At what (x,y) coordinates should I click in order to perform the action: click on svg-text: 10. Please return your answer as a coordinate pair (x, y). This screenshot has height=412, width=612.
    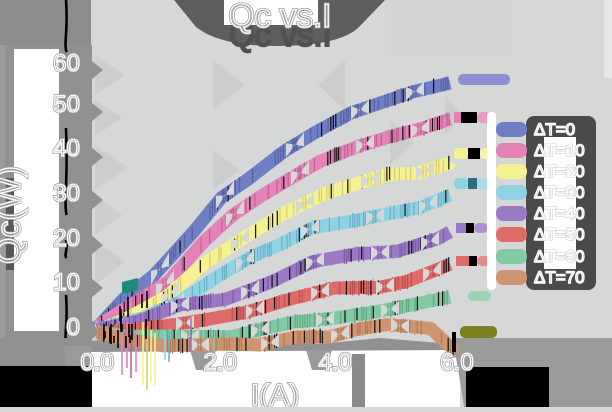
    Looking at the image, I should click on (66, 282).